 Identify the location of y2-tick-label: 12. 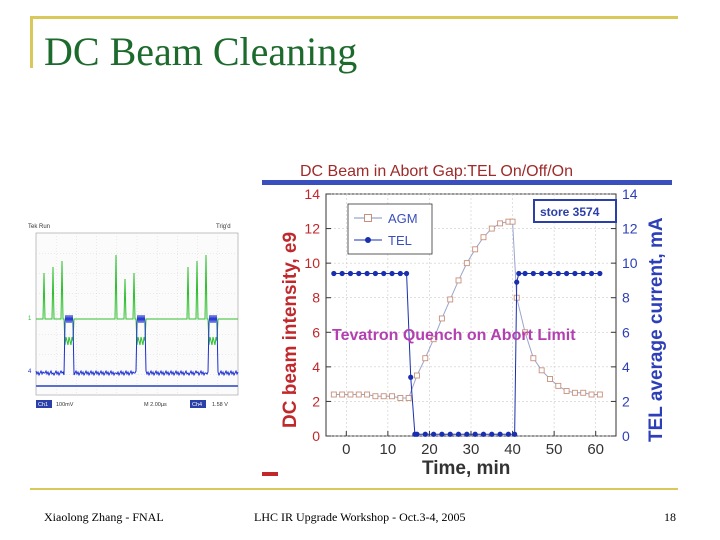
(630, 229).